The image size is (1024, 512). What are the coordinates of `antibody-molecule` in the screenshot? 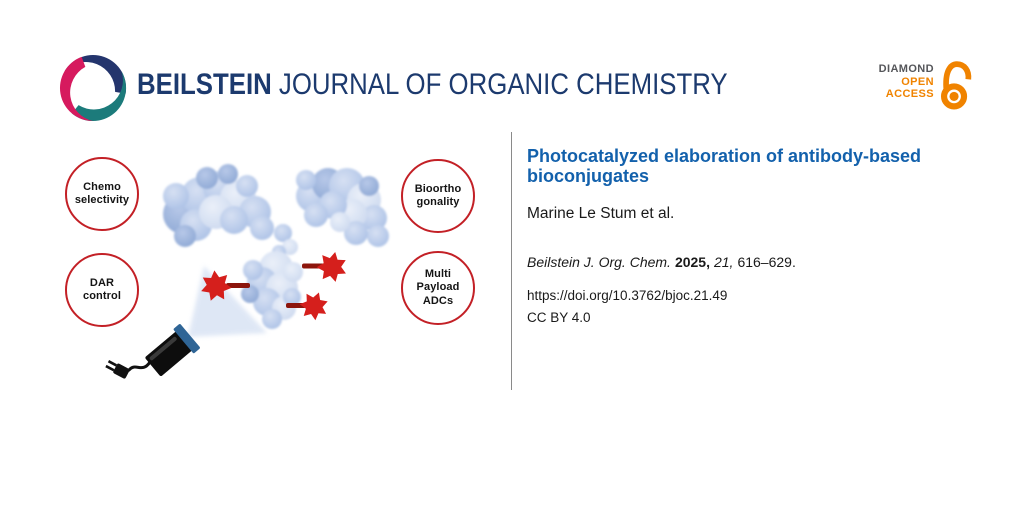 It's located at (276, 246).